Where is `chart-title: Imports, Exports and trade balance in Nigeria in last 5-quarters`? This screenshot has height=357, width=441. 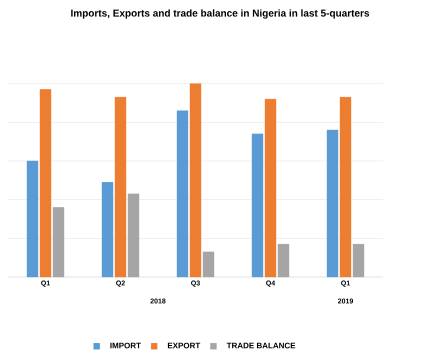 chart-title: Imports, Exports and trade balance in Nigeria in last 5-quarters is located at coordinates (220, 14).